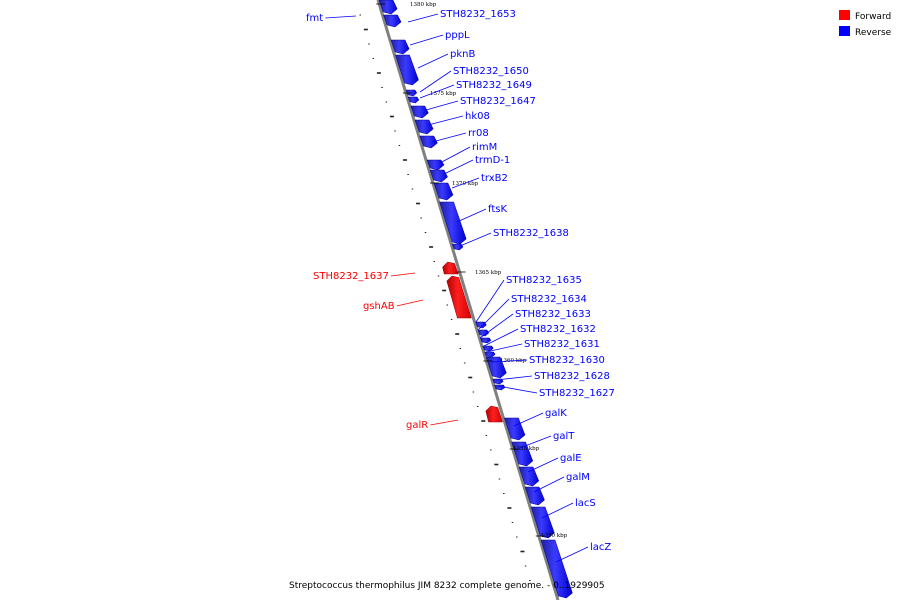  Describe the element at coordinates (435, 165) in the screenshot. I see `gene-feature-rimm` at that location.